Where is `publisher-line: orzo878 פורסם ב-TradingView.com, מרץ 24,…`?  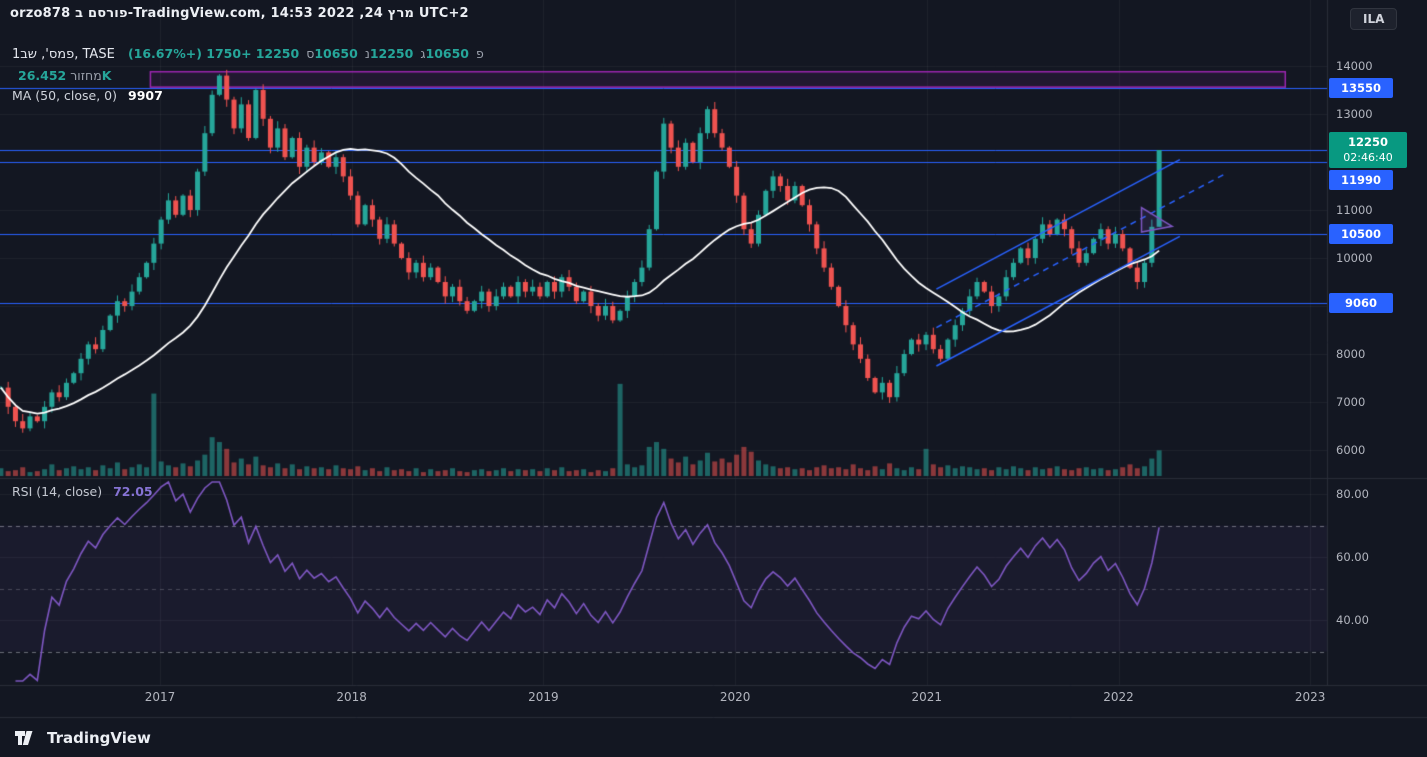 publisher-line: orzo878 פורסם ב-TradingView.com, מרץ 24,… is located at coordinates (239, 13).